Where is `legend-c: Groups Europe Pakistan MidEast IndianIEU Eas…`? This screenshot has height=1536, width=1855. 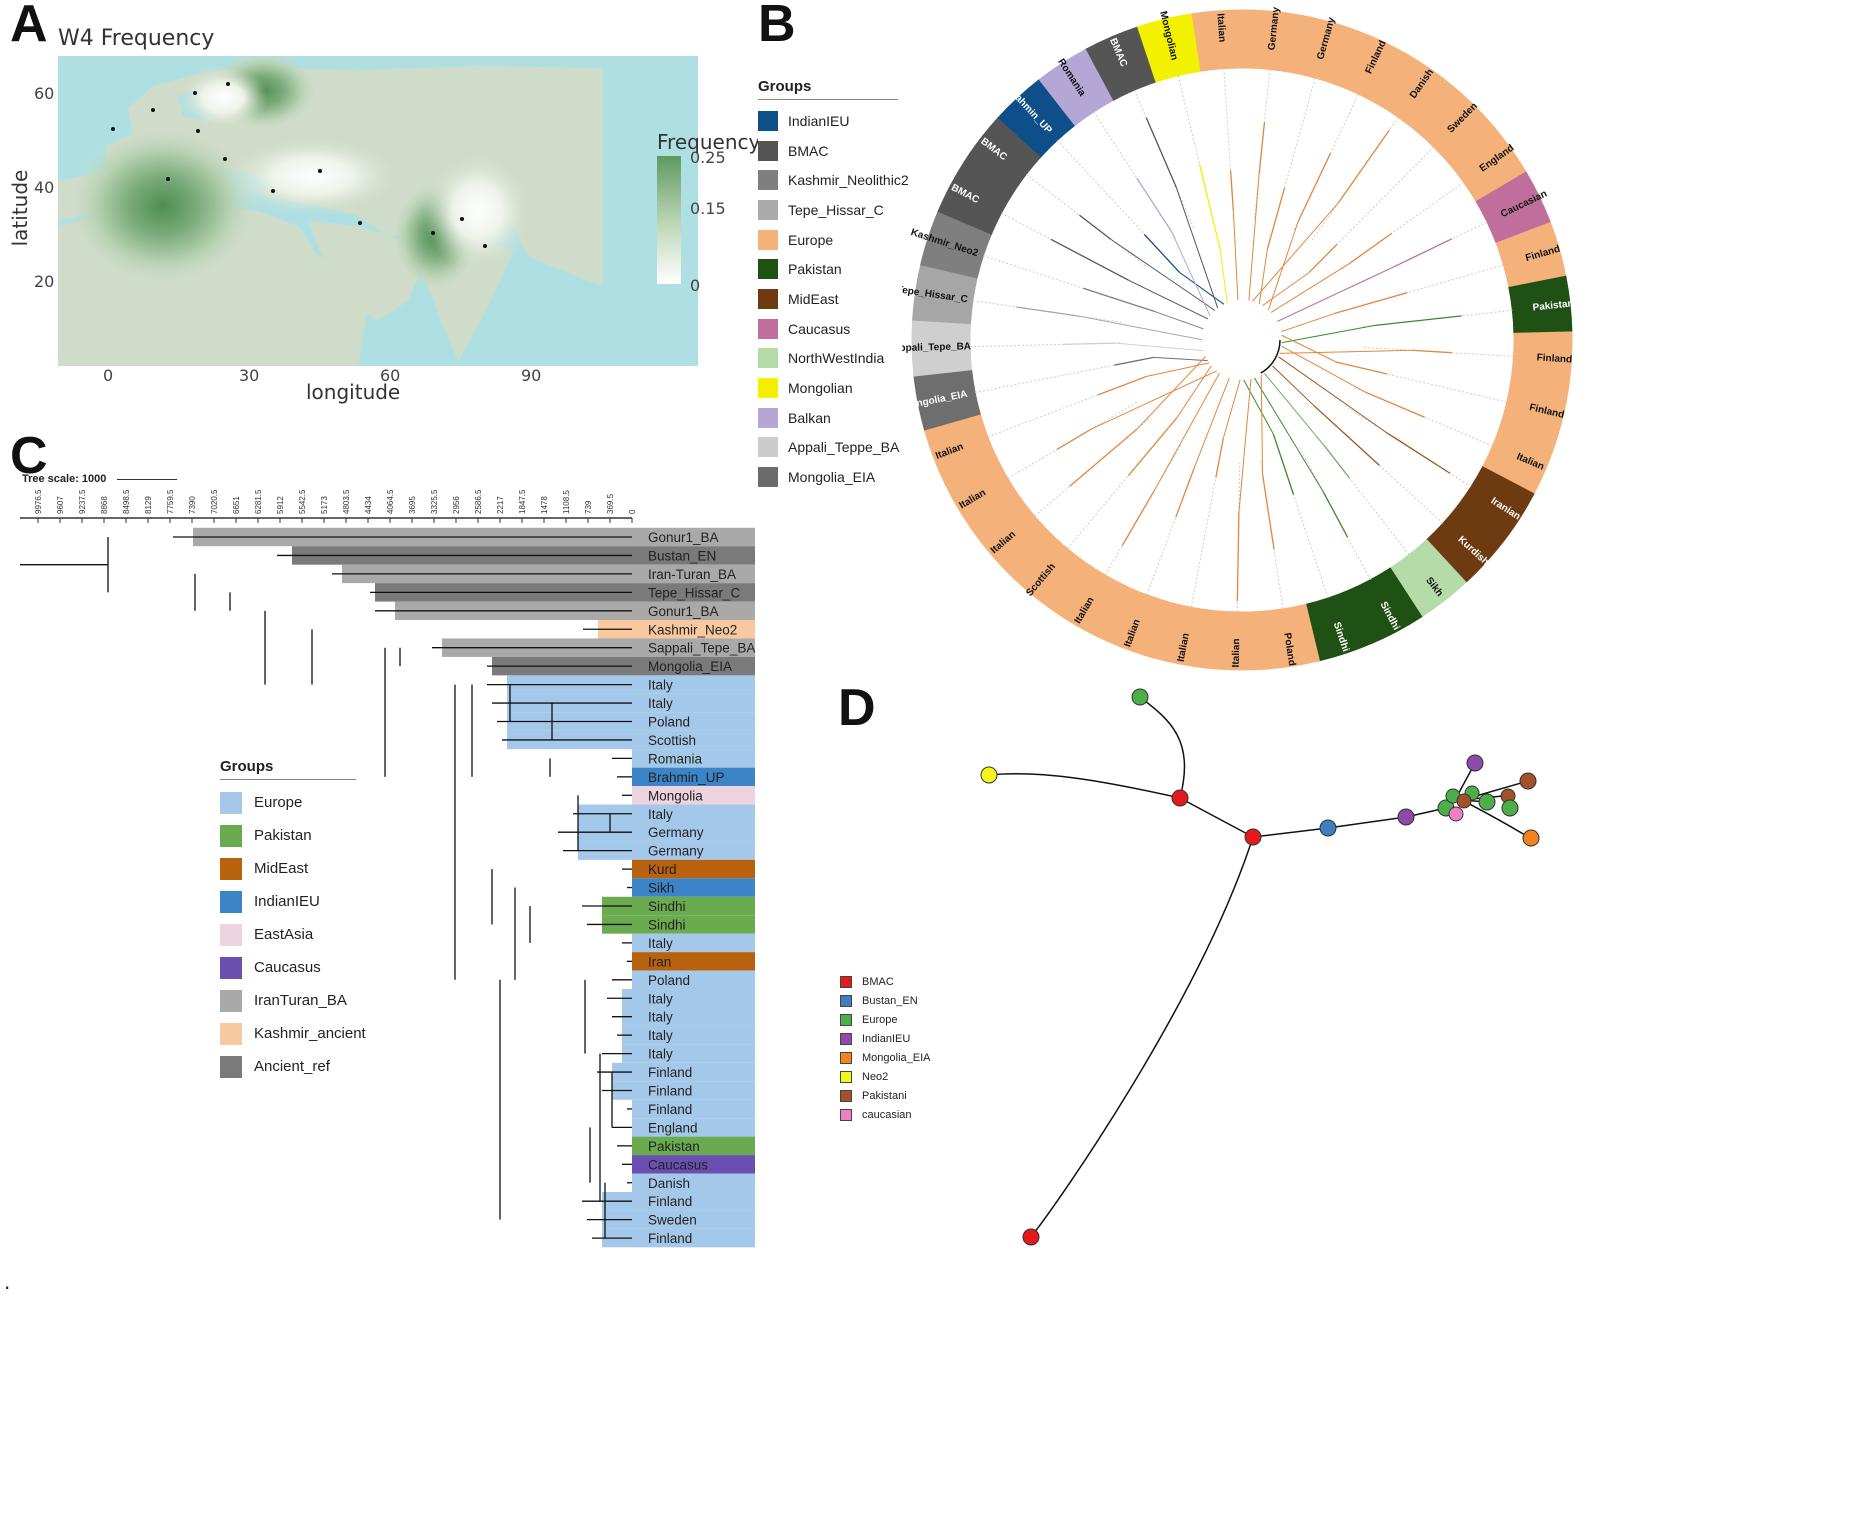 legend-c: Groups Europe Pakistan MidEast IndianIEU Eas… is located at coordinates (293, 920).